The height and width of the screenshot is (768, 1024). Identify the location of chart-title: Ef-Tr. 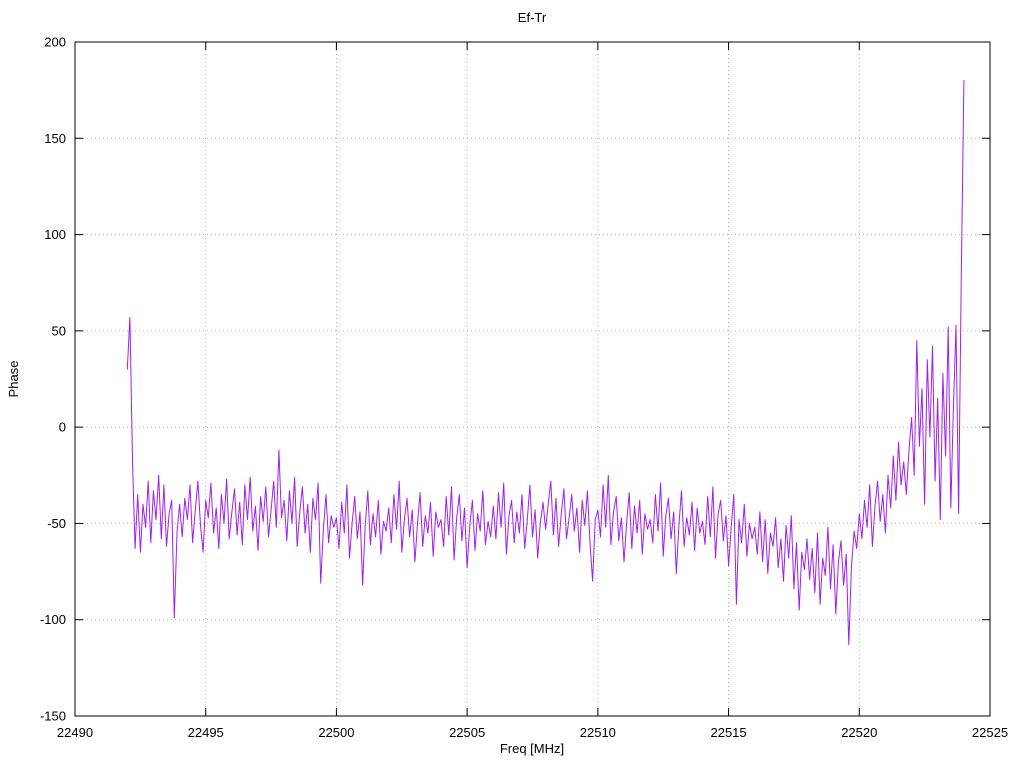
(532, 17).